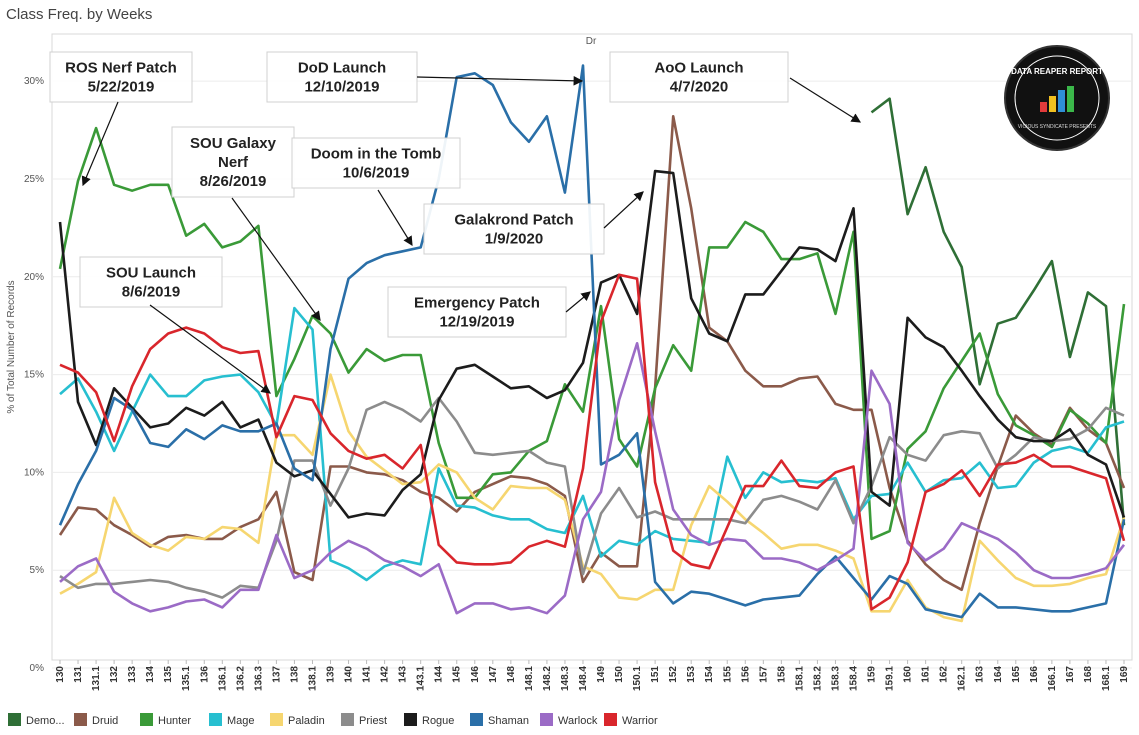 The width and height of the screenshot is (1139, 735). I want to click on x-tick-label: 141, so click(367, 674).